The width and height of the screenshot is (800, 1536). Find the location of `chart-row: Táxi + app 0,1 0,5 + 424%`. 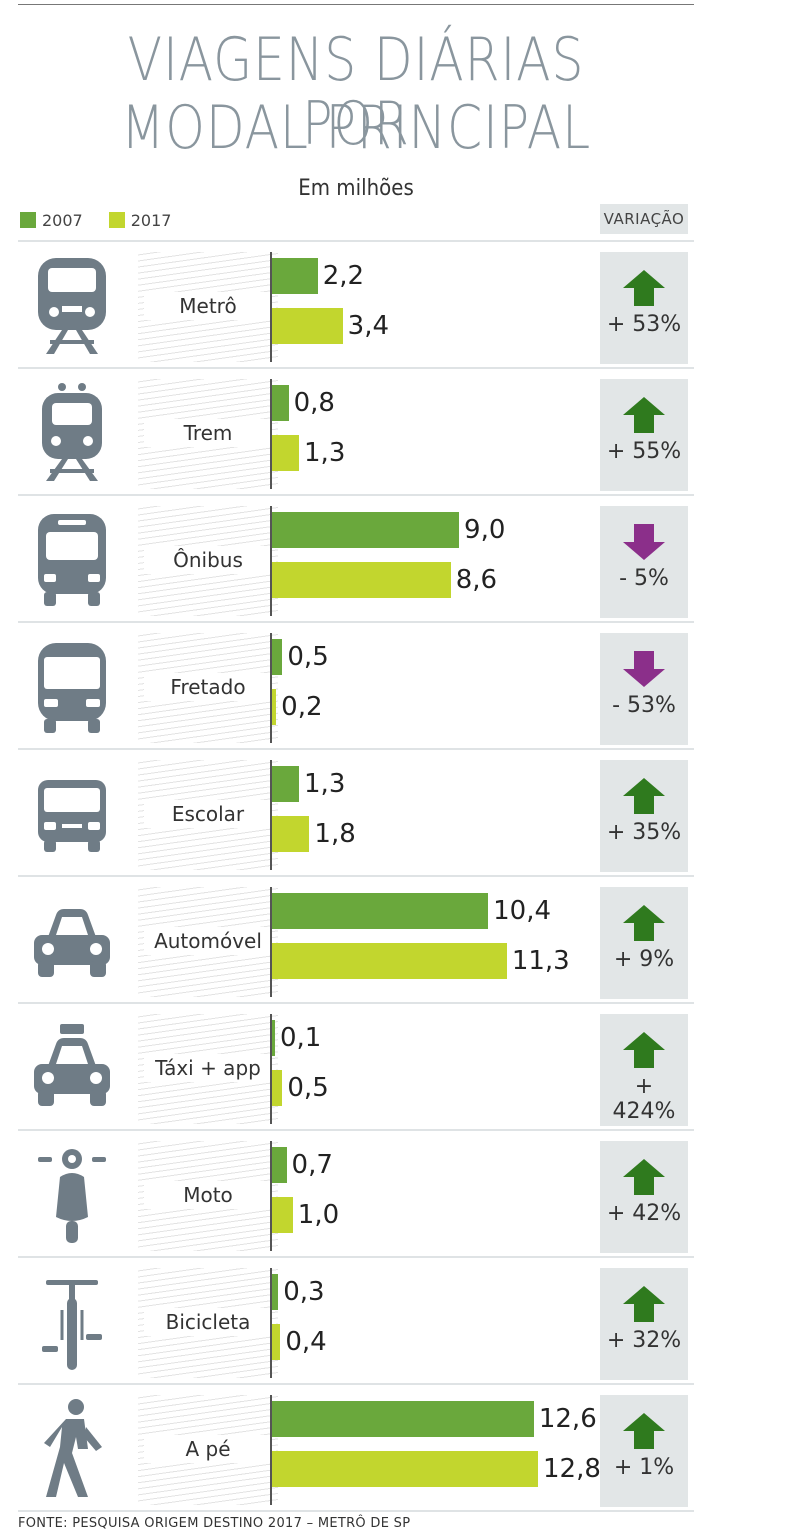

chart-row: Táxi + app 0,1 0,5 + 424% is located at coordinates (356, 1069).